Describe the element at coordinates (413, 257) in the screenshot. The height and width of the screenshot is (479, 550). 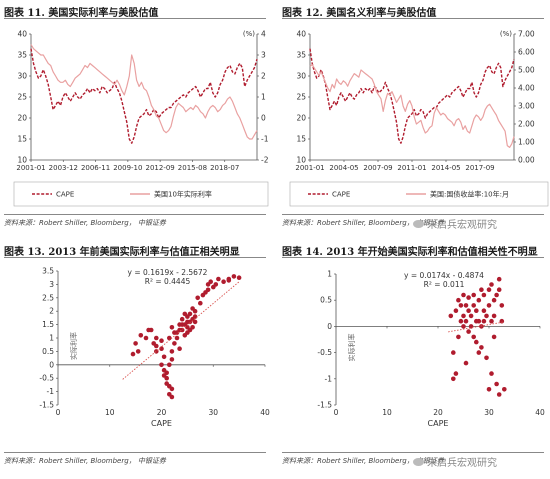
I see `panel-14-title-rule` at that location.